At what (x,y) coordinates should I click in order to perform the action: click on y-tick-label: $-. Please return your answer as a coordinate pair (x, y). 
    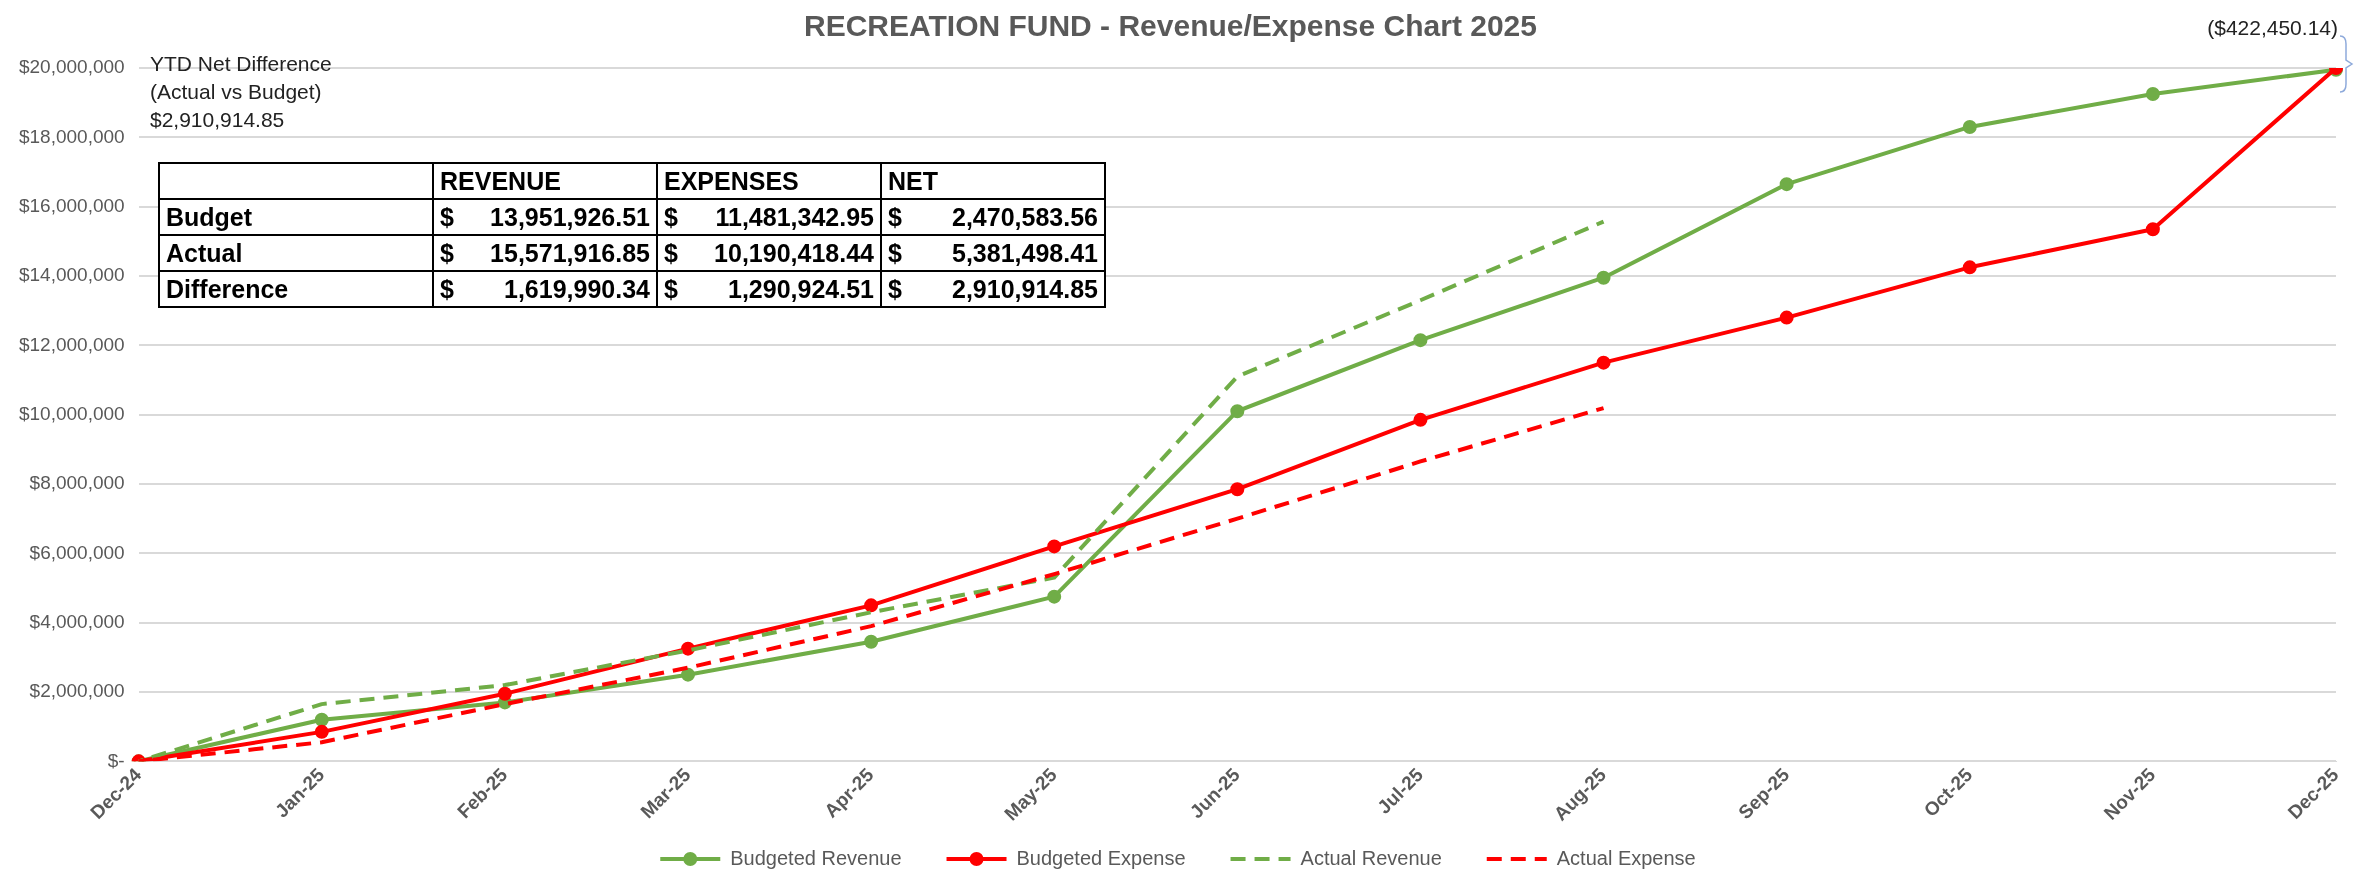
    Looking at the image, I should click on (116, 760).